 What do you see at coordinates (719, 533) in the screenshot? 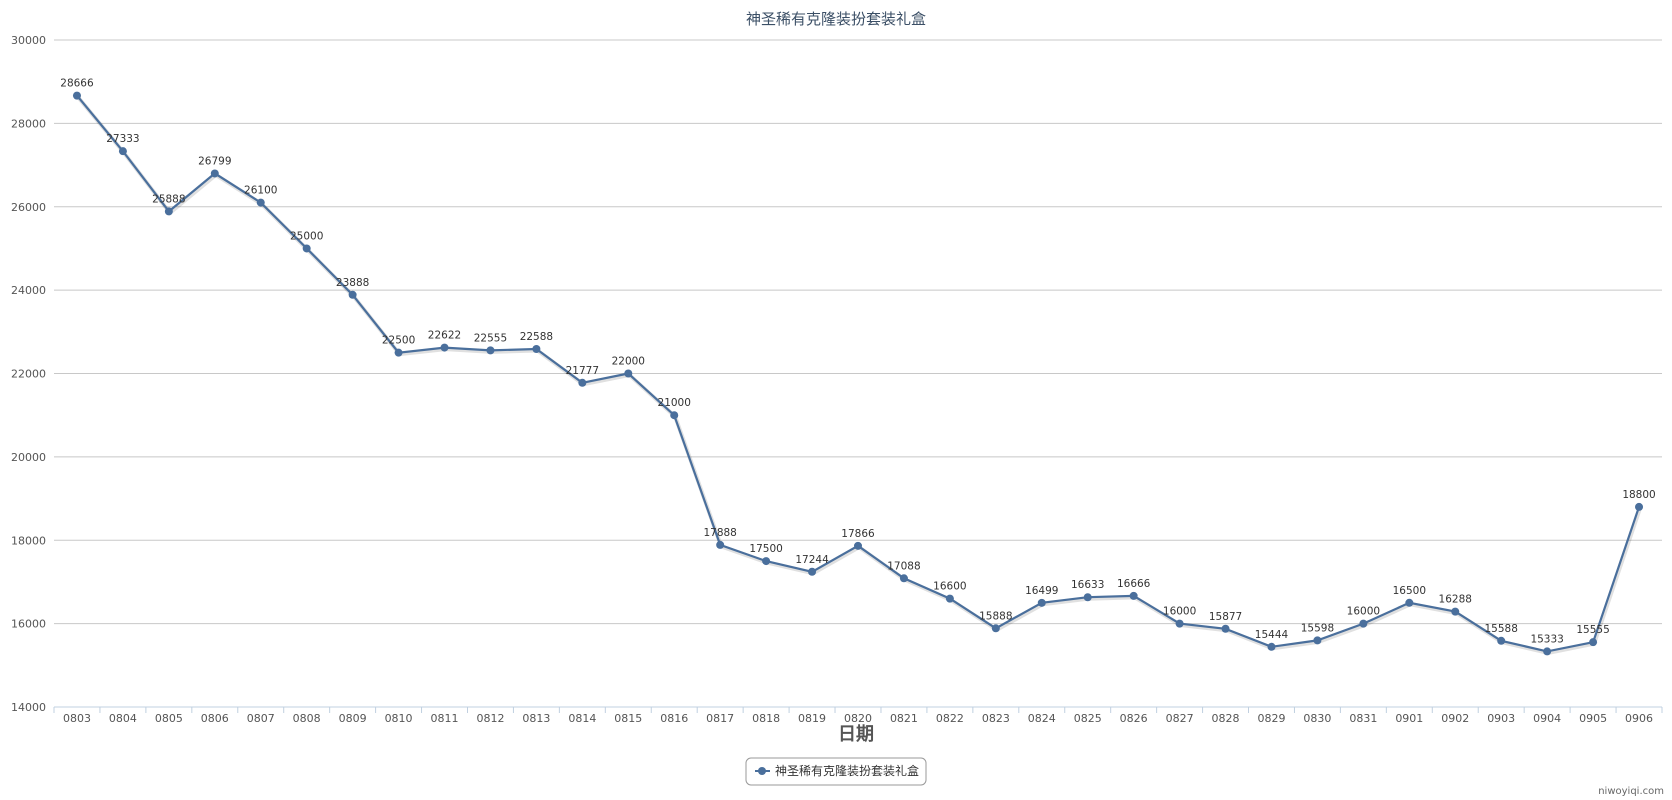
I see `data-label: 17888` at bounding box center [719, 533].